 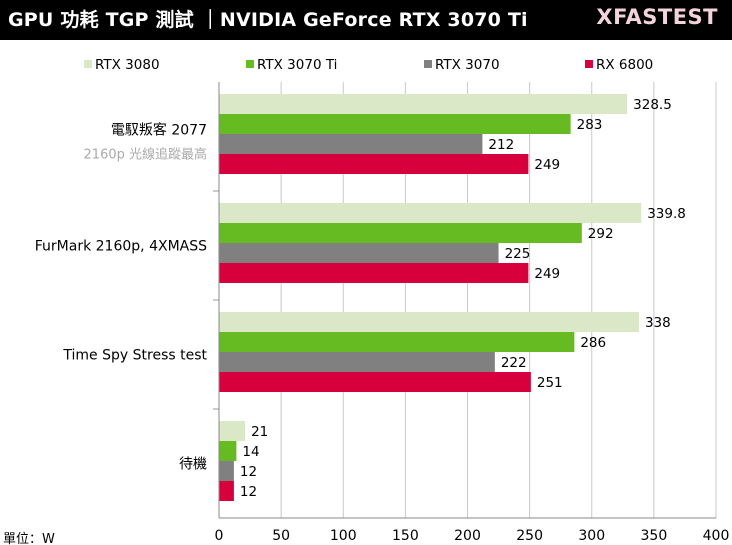 I want to click on x-tick-label: 150, so click(x=405, y=536).